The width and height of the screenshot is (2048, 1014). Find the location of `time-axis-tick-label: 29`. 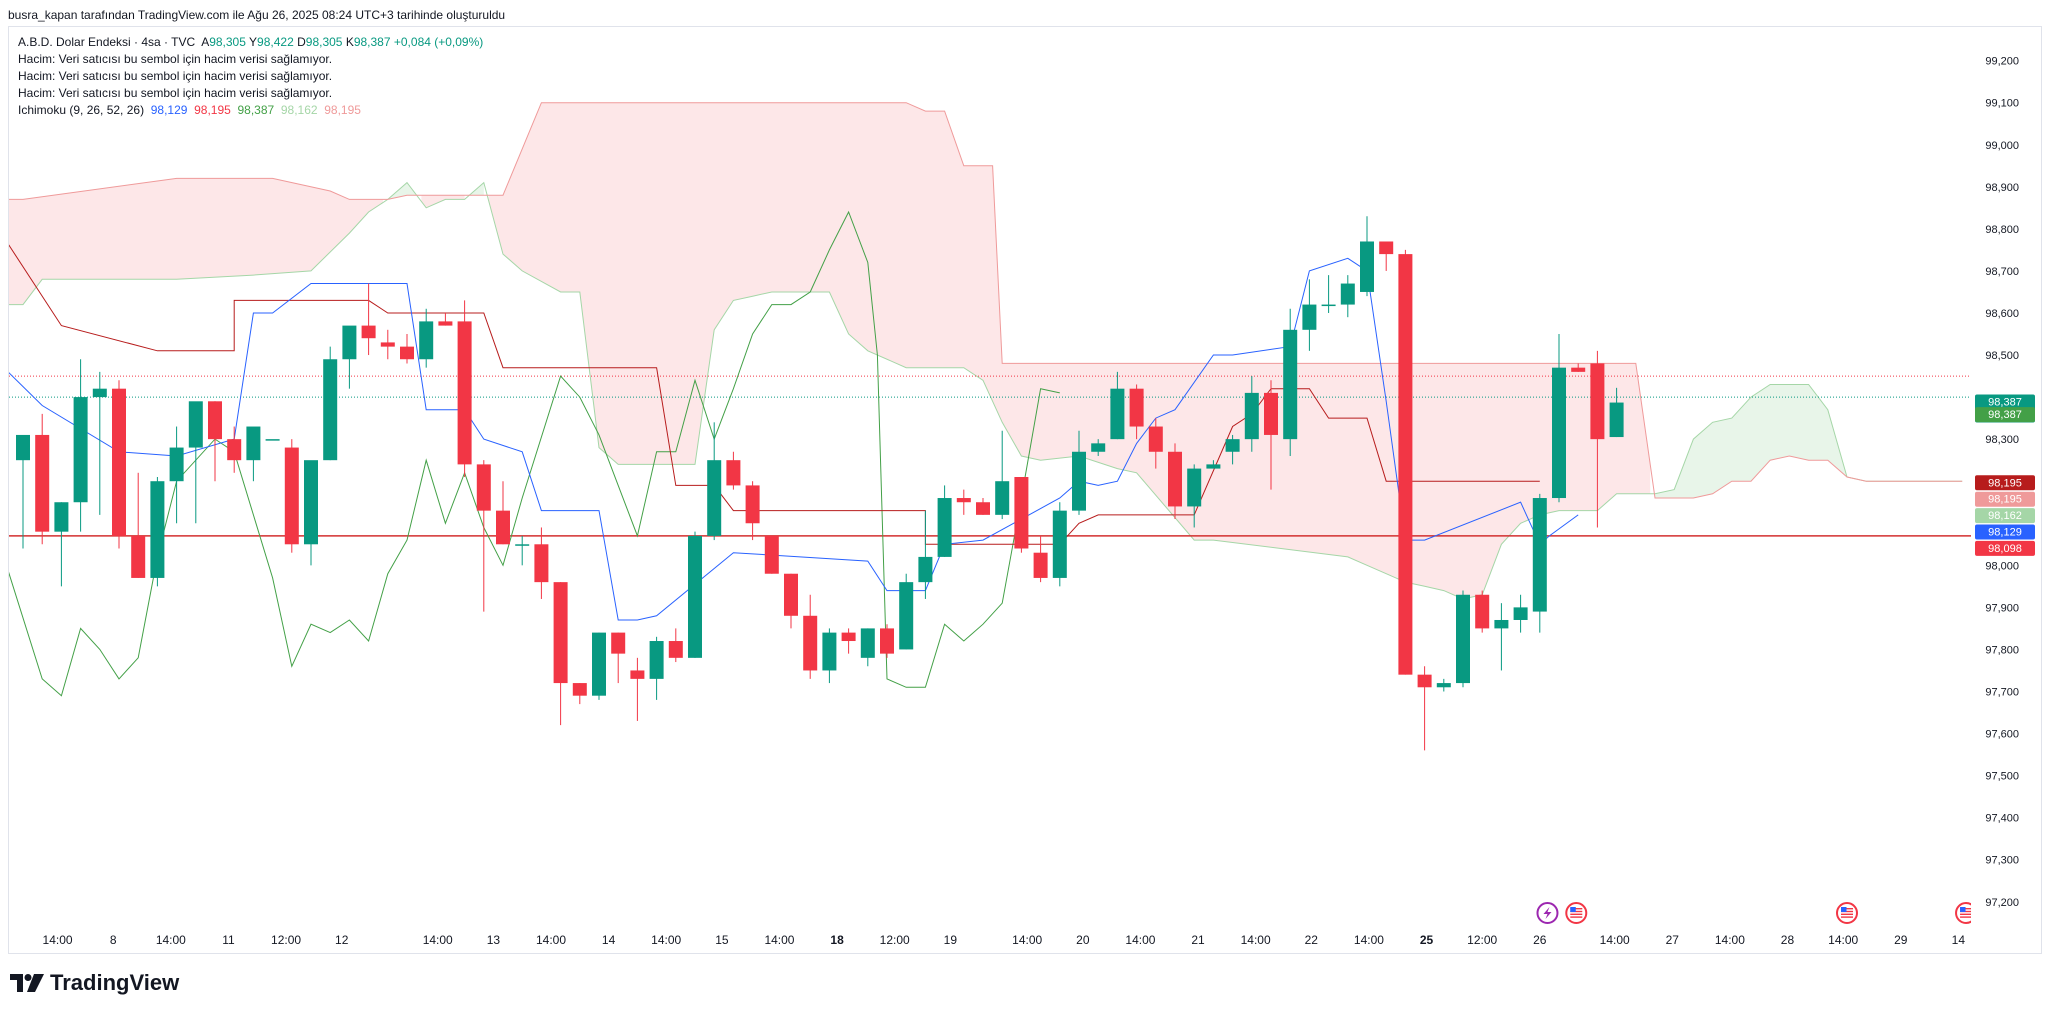

time-axis-tick-label: 29 is located at coordinates (1901, 940).